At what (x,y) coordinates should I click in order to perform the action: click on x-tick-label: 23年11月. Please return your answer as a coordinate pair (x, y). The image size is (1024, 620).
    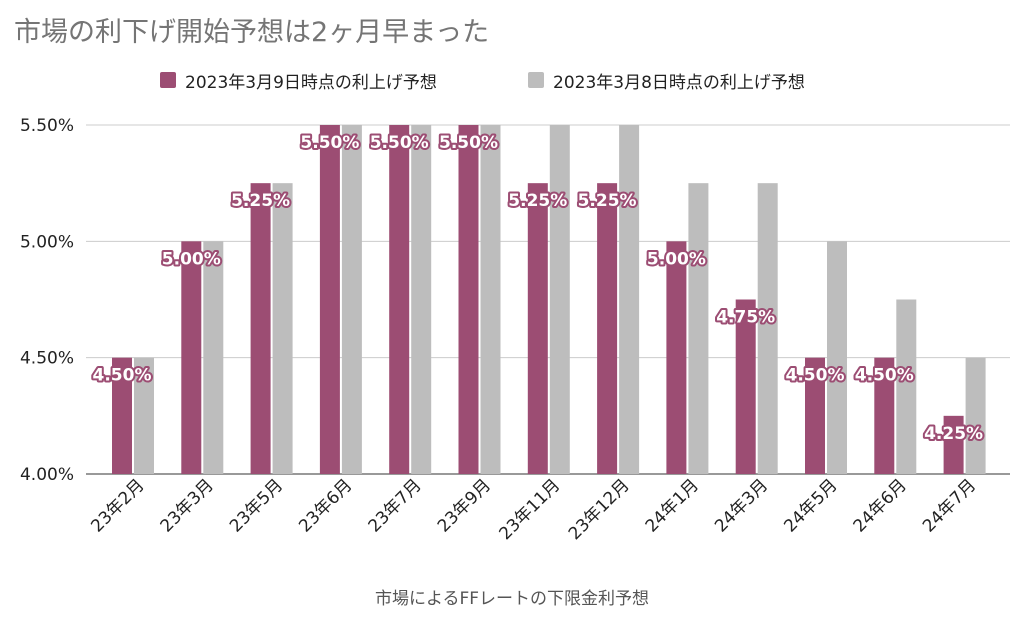
    Looking at the image, I should click on (530, 509).